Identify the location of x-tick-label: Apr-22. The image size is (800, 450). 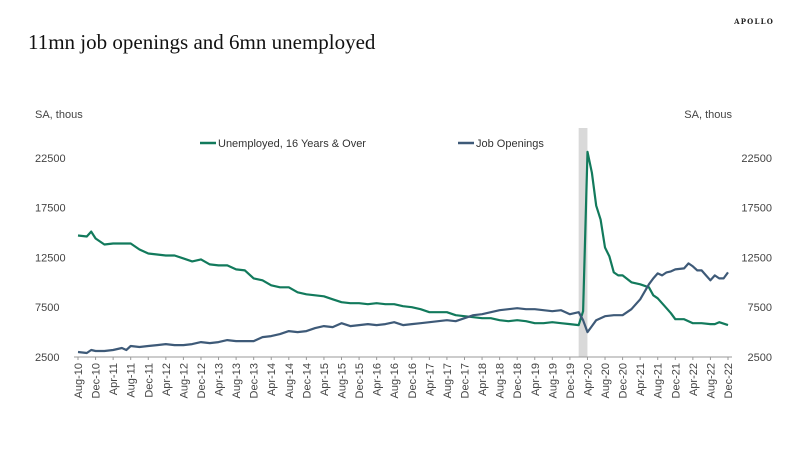
(694, 379).